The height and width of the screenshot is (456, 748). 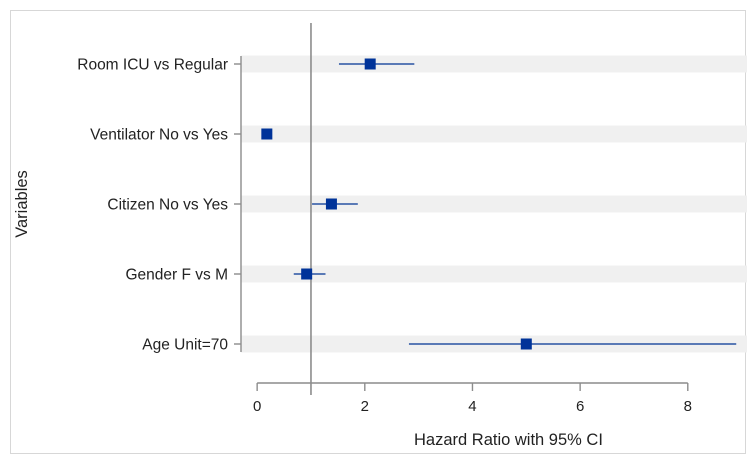 What do you see at coordinates (185, 345) in the screenshot?
I see `category-label: Age Unit=70` at bounding box center [185, 345].